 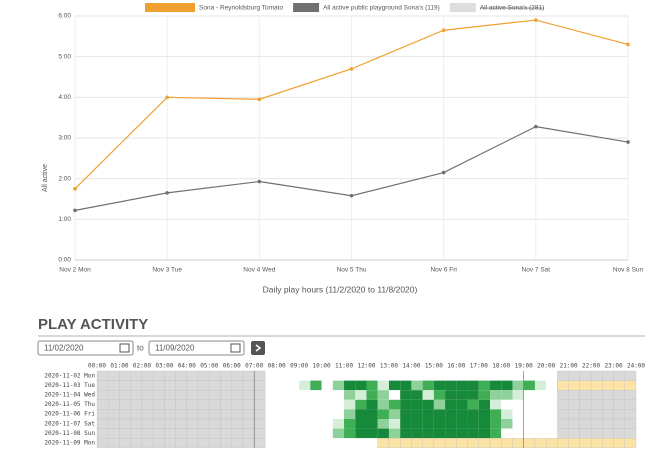 I want to click on hour-label: 18:00, so click(x=501, y=366).